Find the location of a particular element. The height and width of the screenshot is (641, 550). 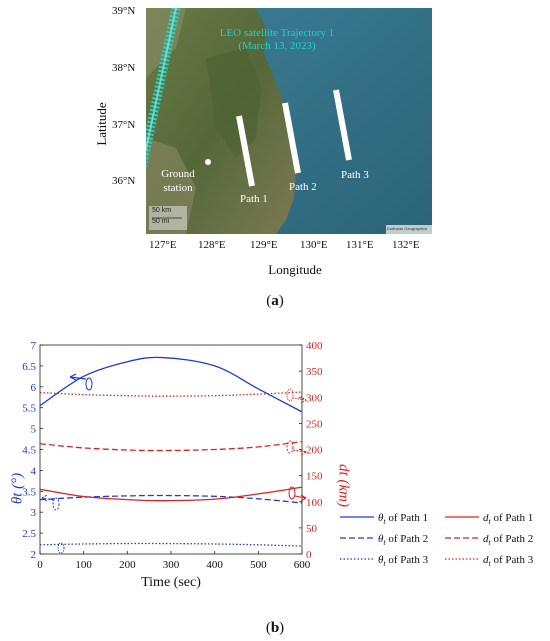

caption-a: (a) is located at coordinates (275, 301).